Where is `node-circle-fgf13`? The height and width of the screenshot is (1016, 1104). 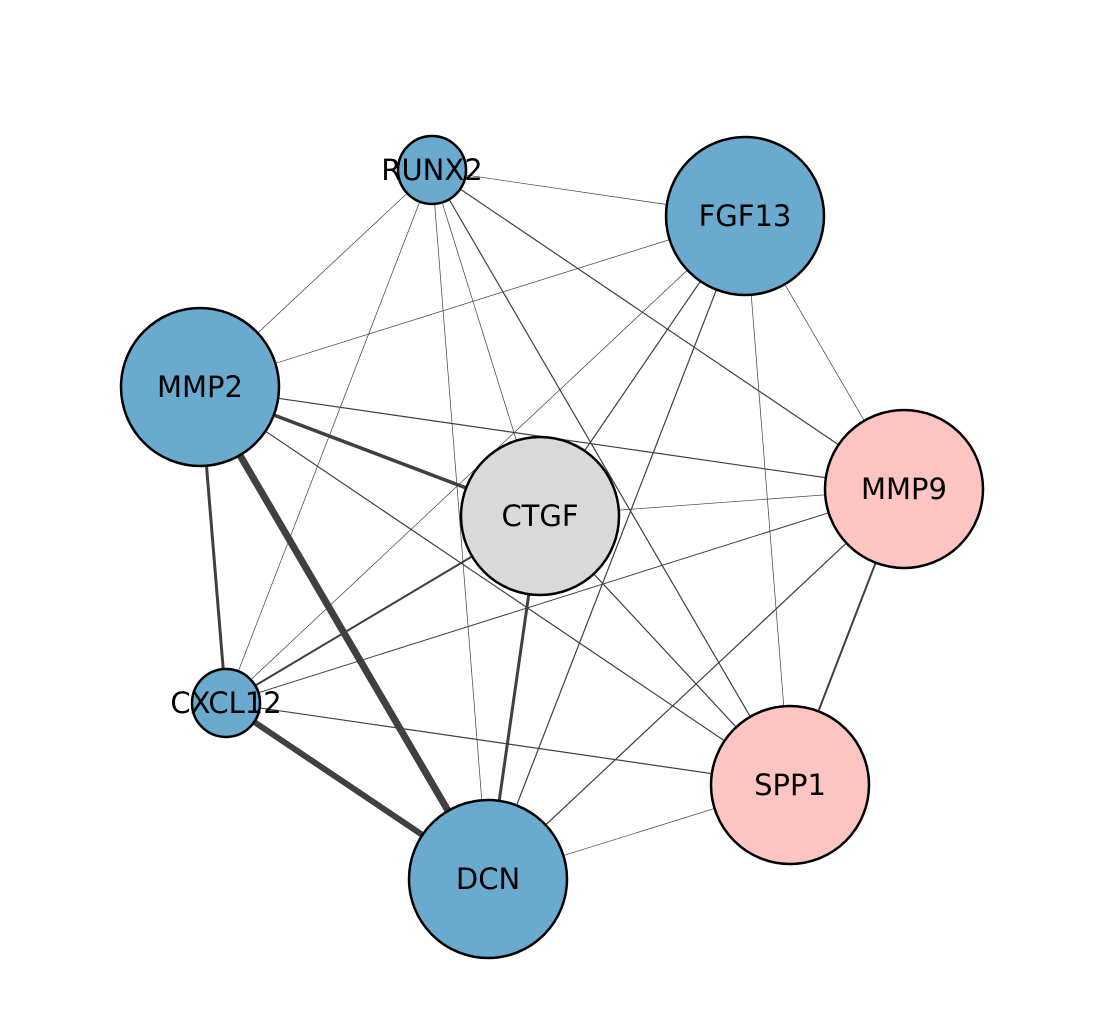 node-circle-fgf13 is located at coordinates (745, 216).